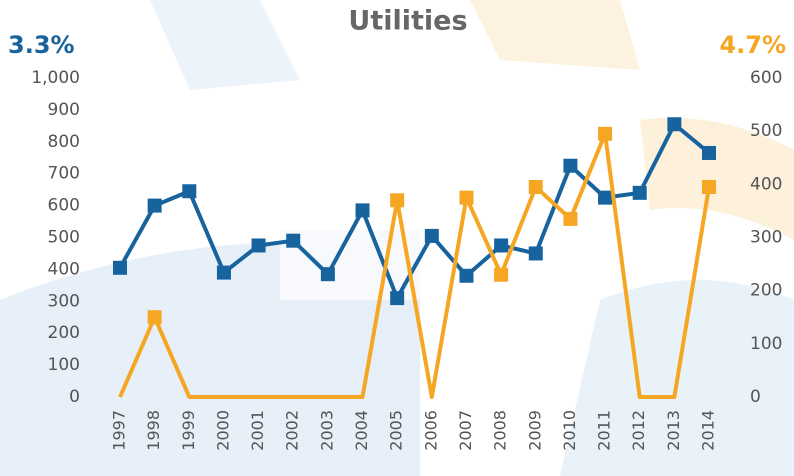 The image size is (794, 476). What do you see at coordinates (755, 397) in the screenshot?
I see `y2-tick-label: 0` at bounding box center [755, 397].